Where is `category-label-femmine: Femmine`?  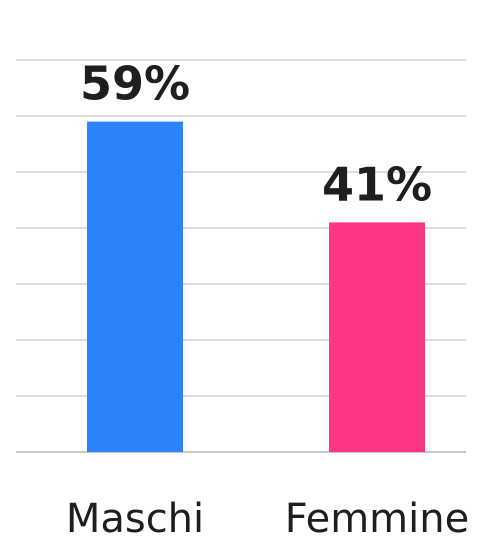
category-label-femmine: Femmine is located at coordinates (377, 517).